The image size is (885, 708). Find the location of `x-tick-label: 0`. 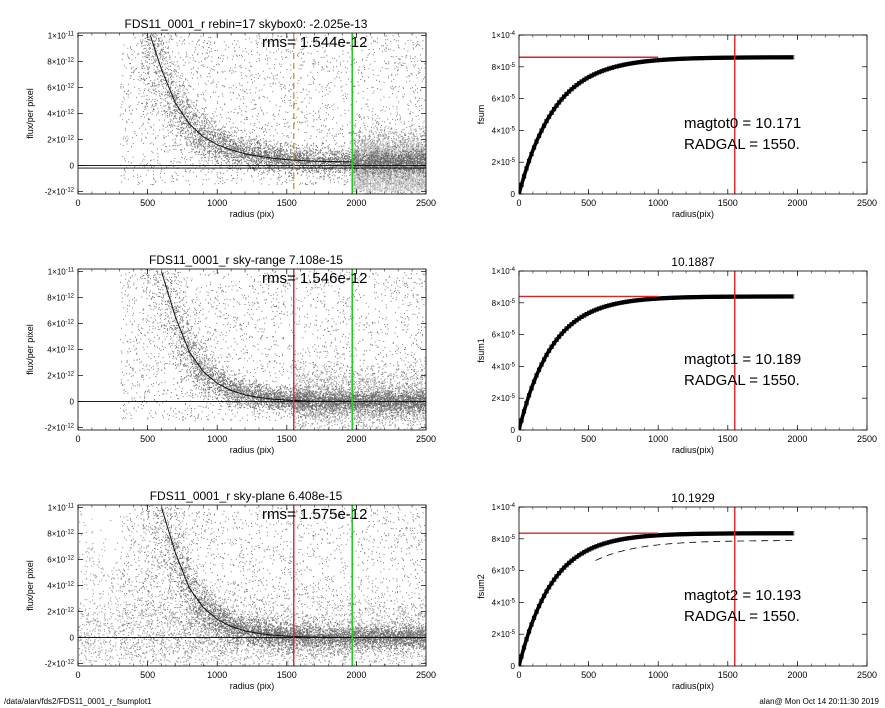

x-tick-label: 0 is located at coordinates (77, 203).